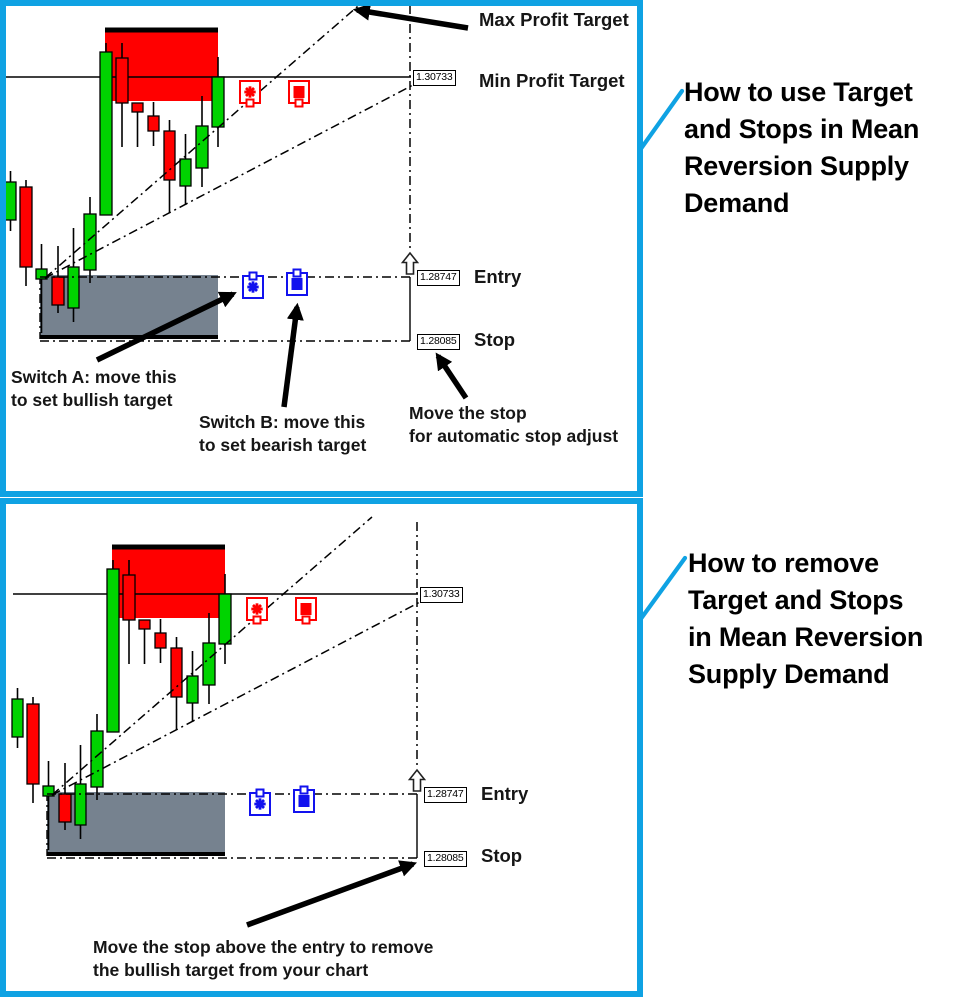  Describe the element at coordinates (495, 339) in the screenshot. I see `stop-label-top: Stop` at that location.